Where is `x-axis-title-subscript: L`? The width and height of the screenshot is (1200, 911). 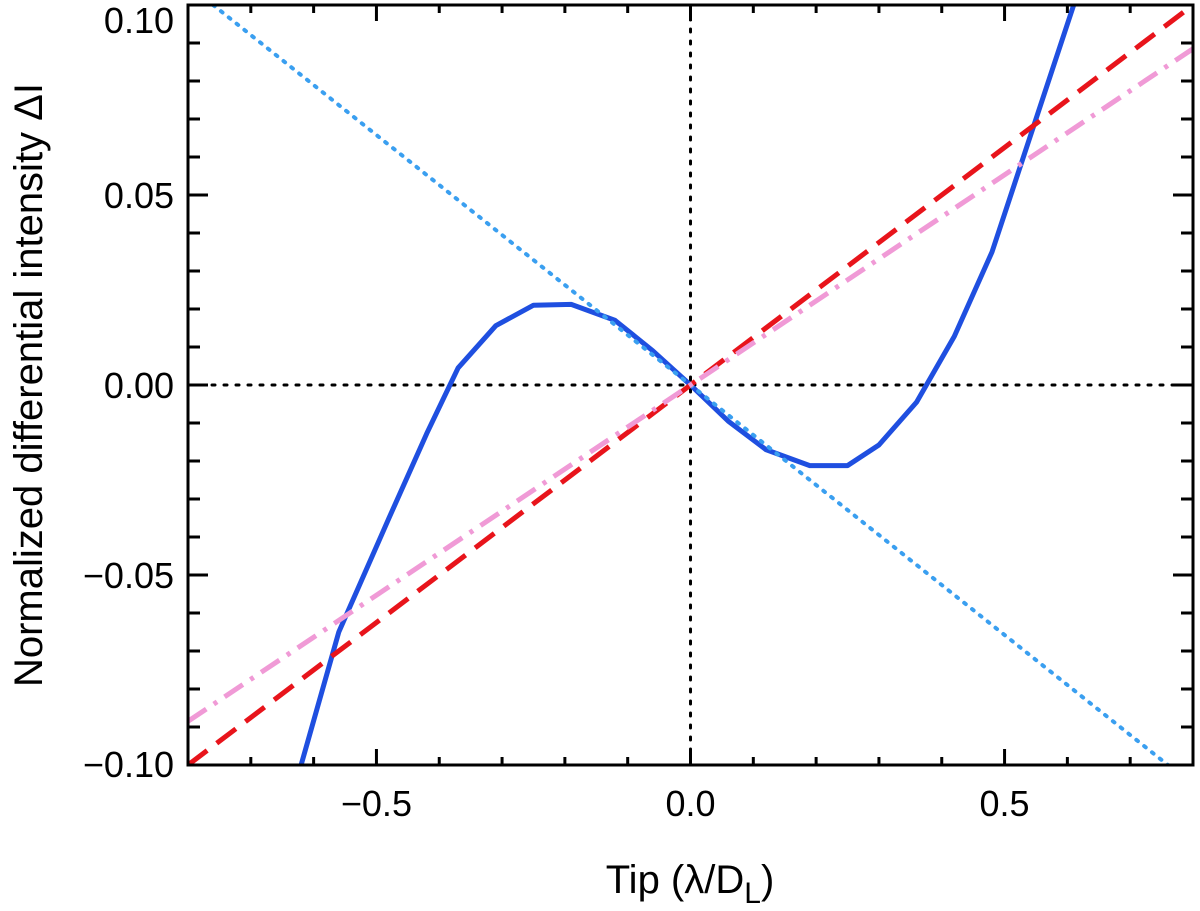 x-axis-title-subscript: L is located at coordinates (752, 893).